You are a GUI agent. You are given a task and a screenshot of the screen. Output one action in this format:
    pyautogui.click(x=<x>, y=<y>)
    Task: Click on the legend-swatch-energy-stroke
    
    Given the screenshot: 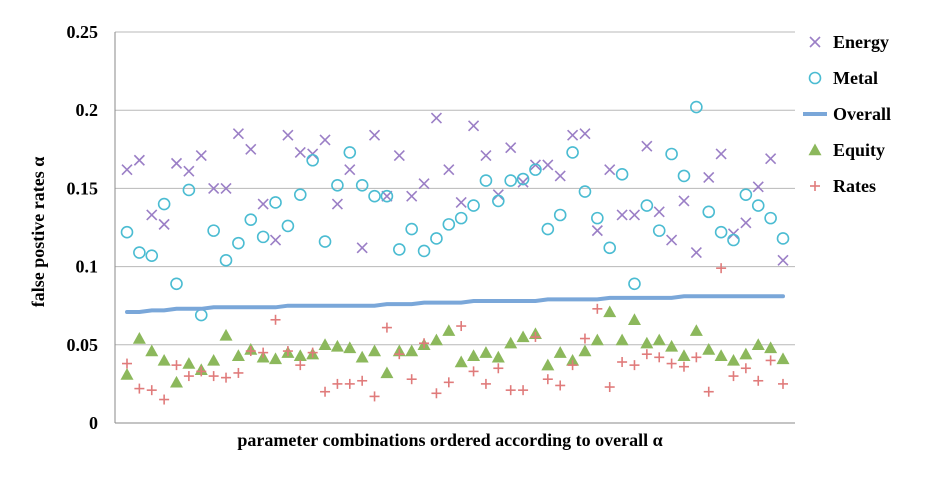 What is the action you would take?
    pyautogui.click(x=815, y=42)
    